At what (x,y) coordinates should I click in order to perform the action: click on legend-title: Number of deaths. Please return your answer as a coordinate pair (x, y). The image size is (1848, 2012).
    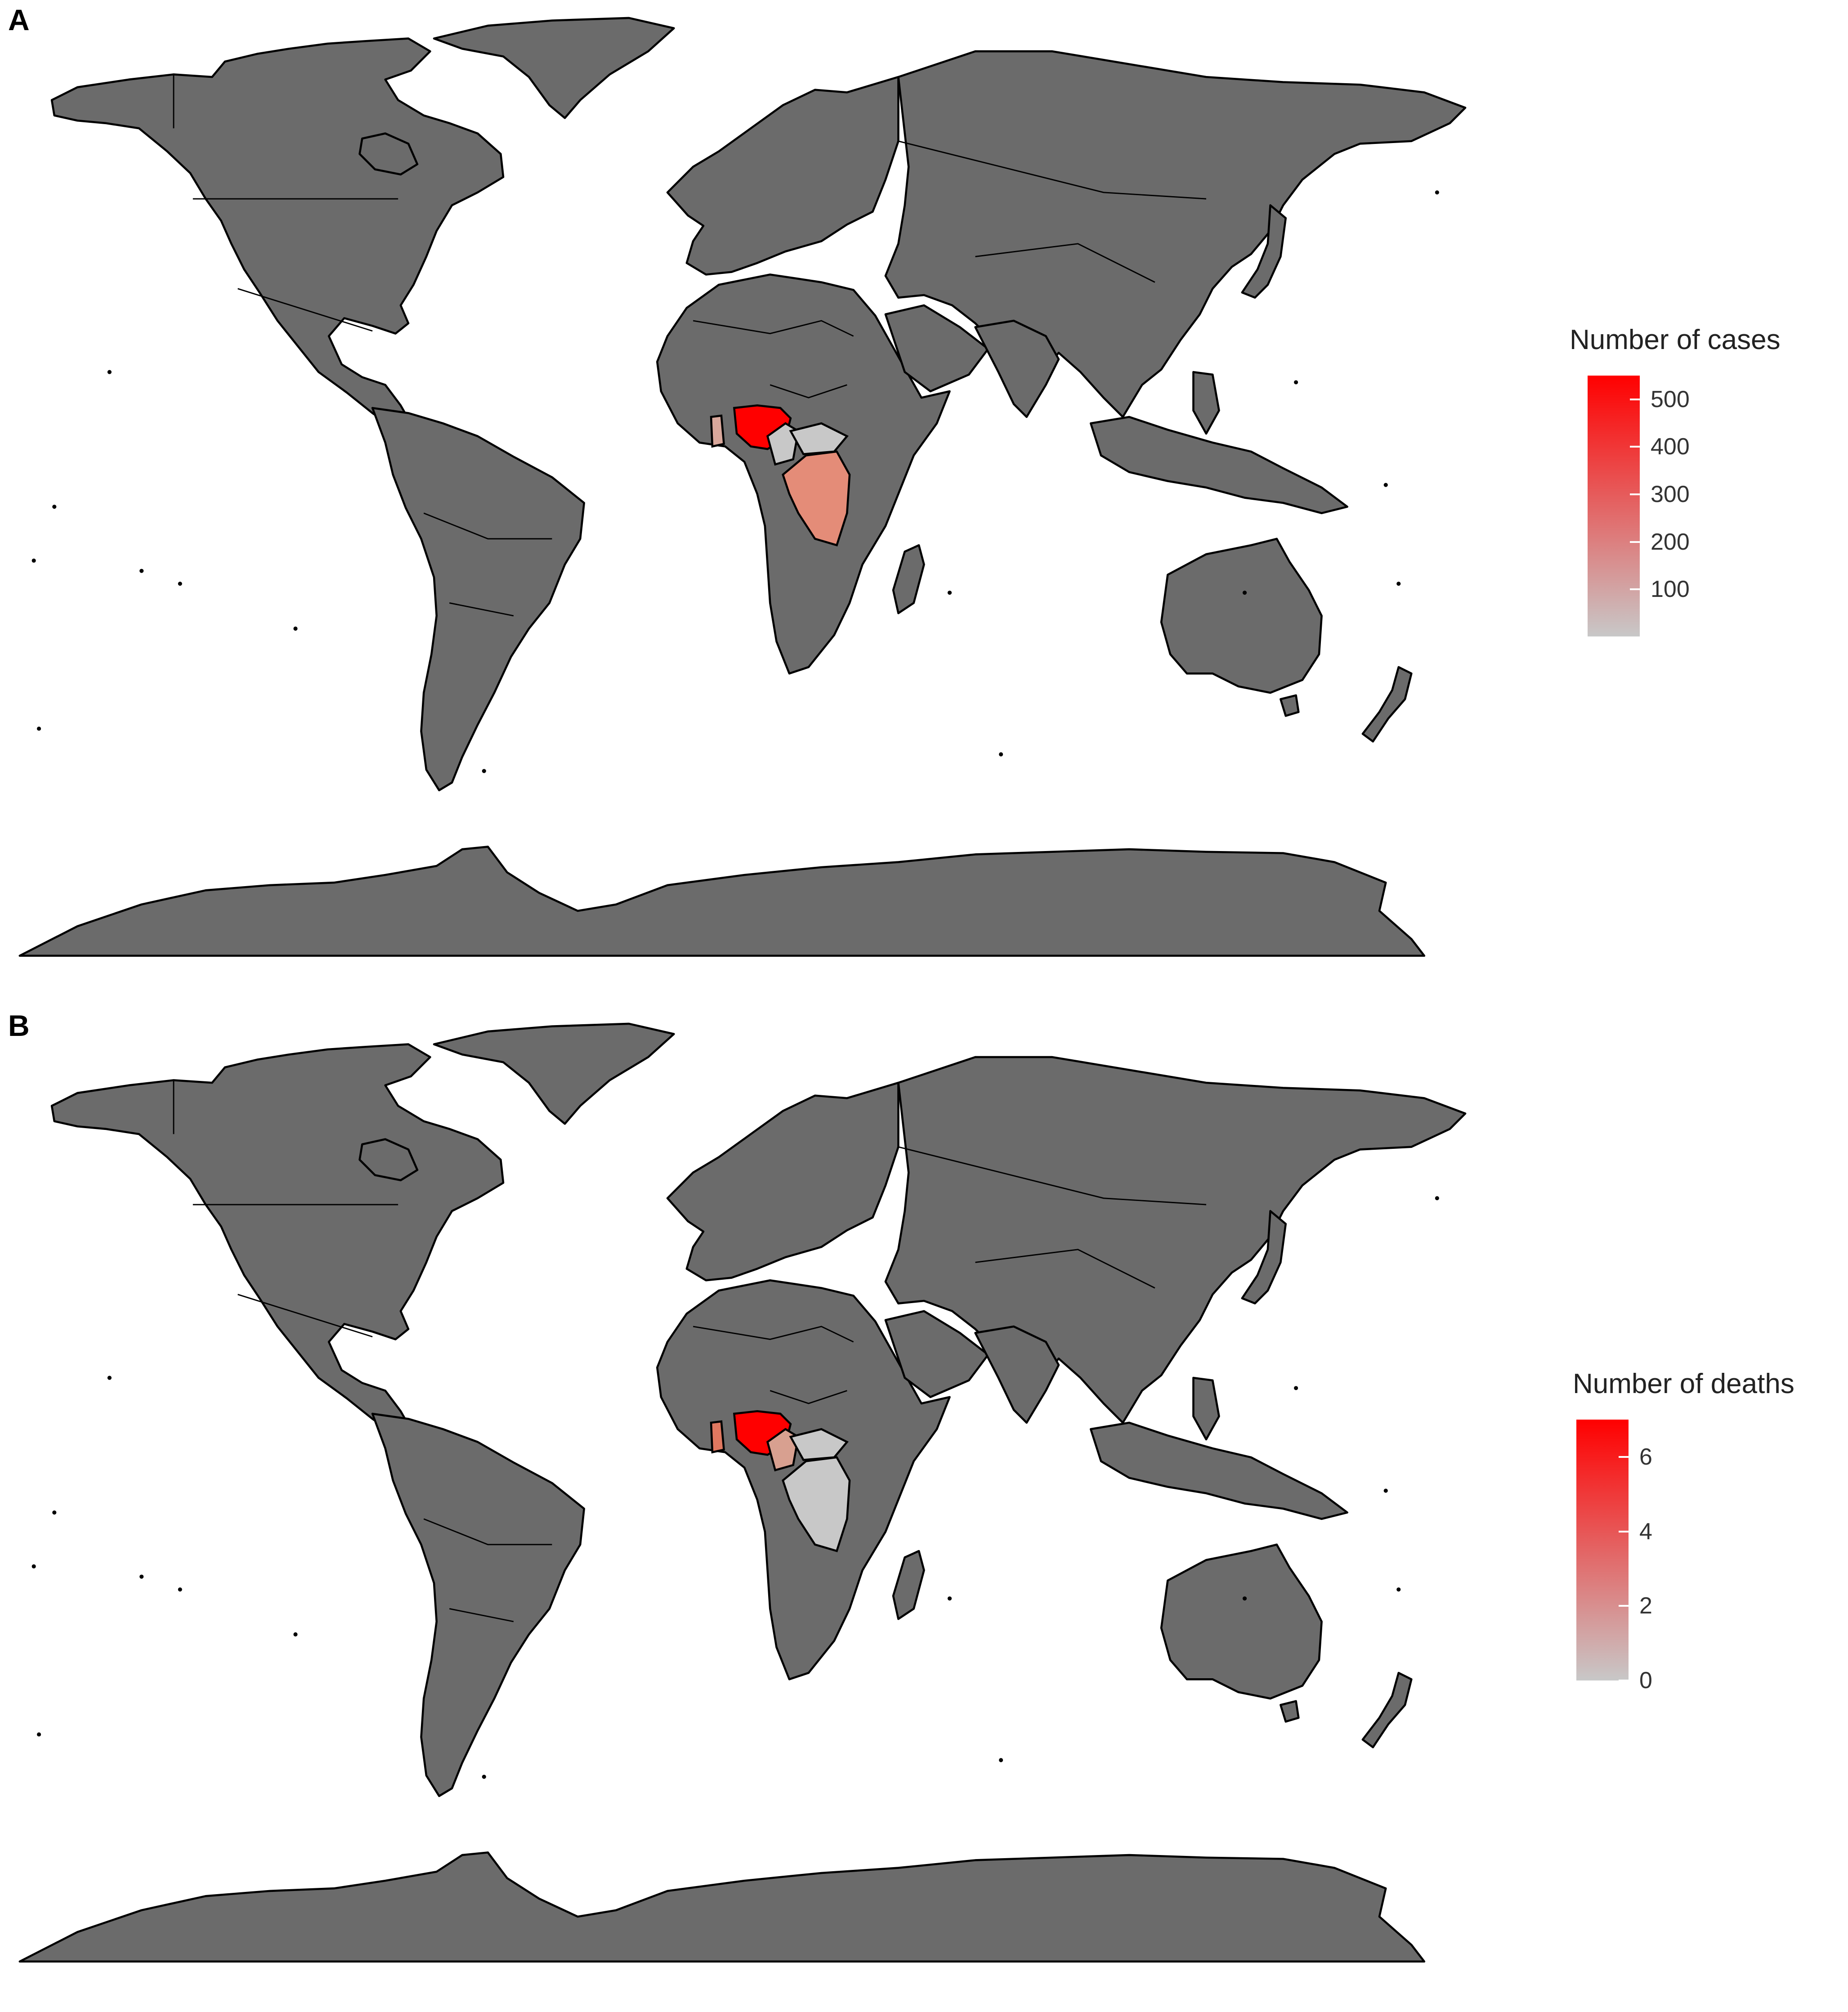
    Looking at the image, I should click on (1683, 1383).